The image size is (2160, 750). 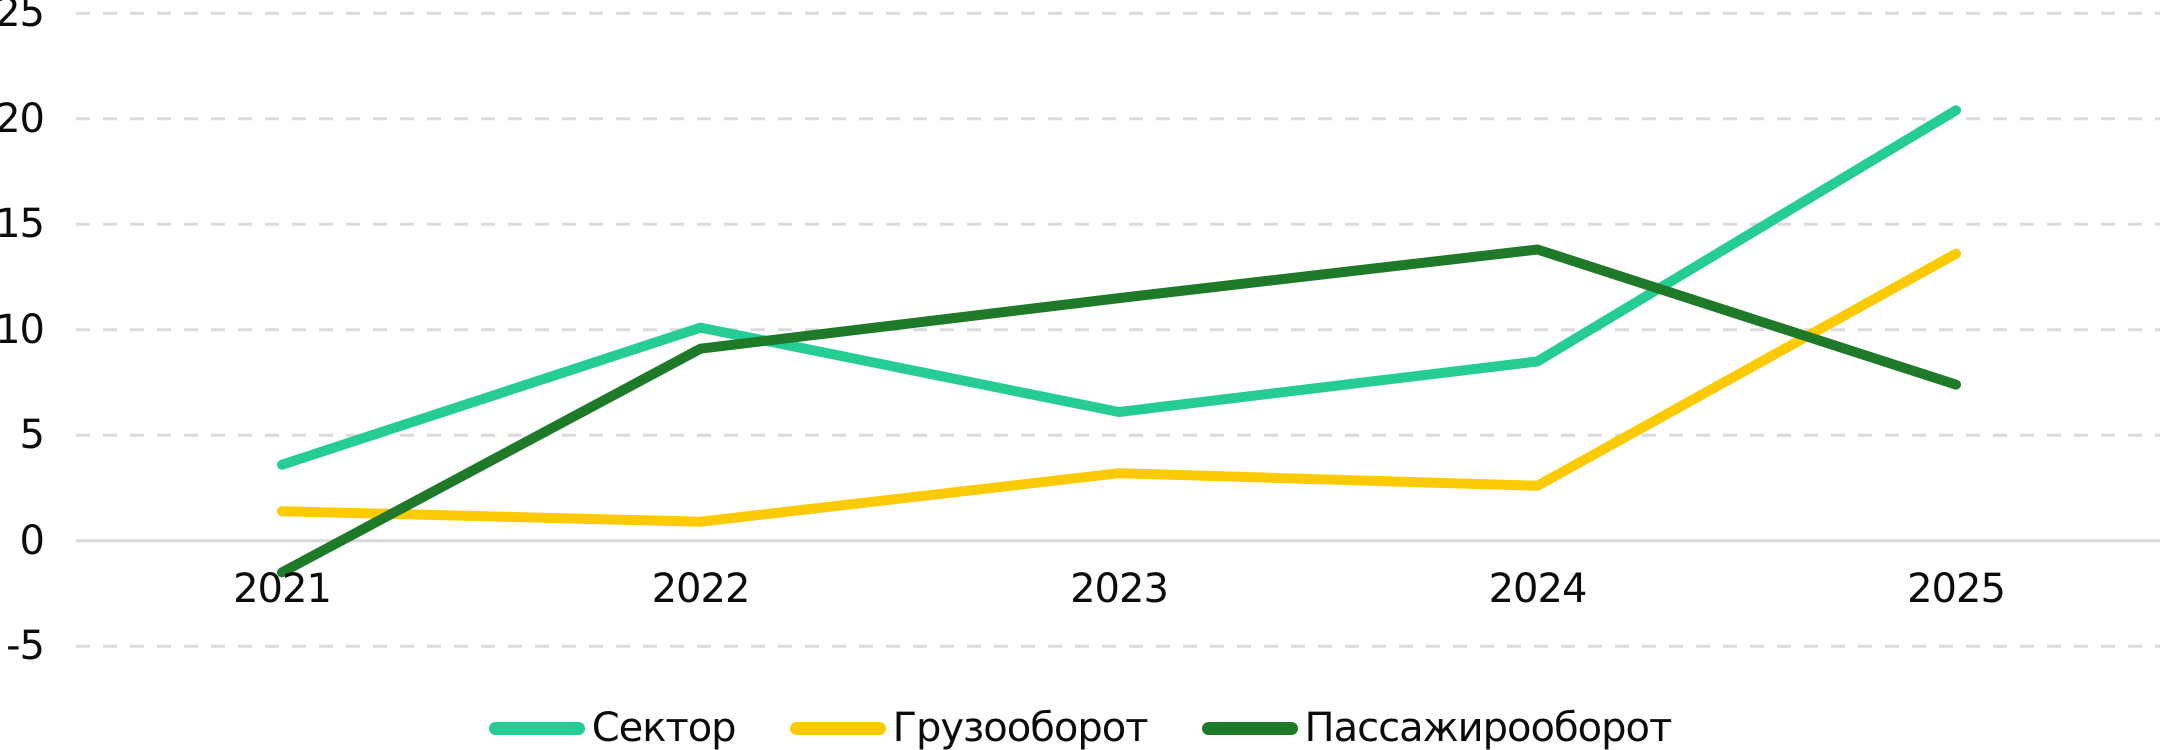 I want to click on legend-item: Сектор, so click(x=612, y=727).